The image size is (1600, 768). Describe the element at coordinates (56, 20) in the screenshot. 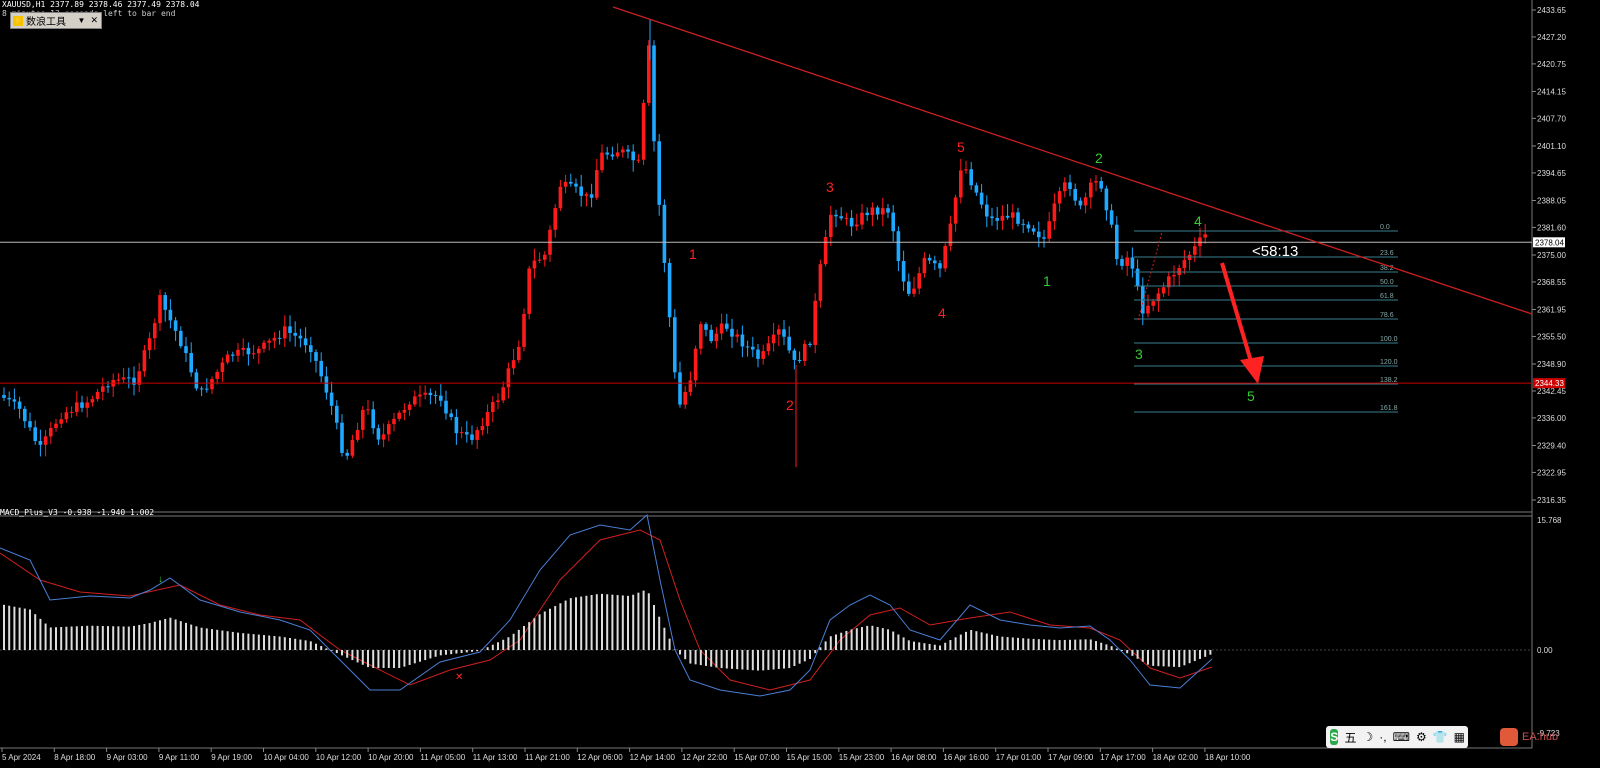

I see `wave-tool-panel: ⚡ 数浪工具 ▼ ✕` at that location.